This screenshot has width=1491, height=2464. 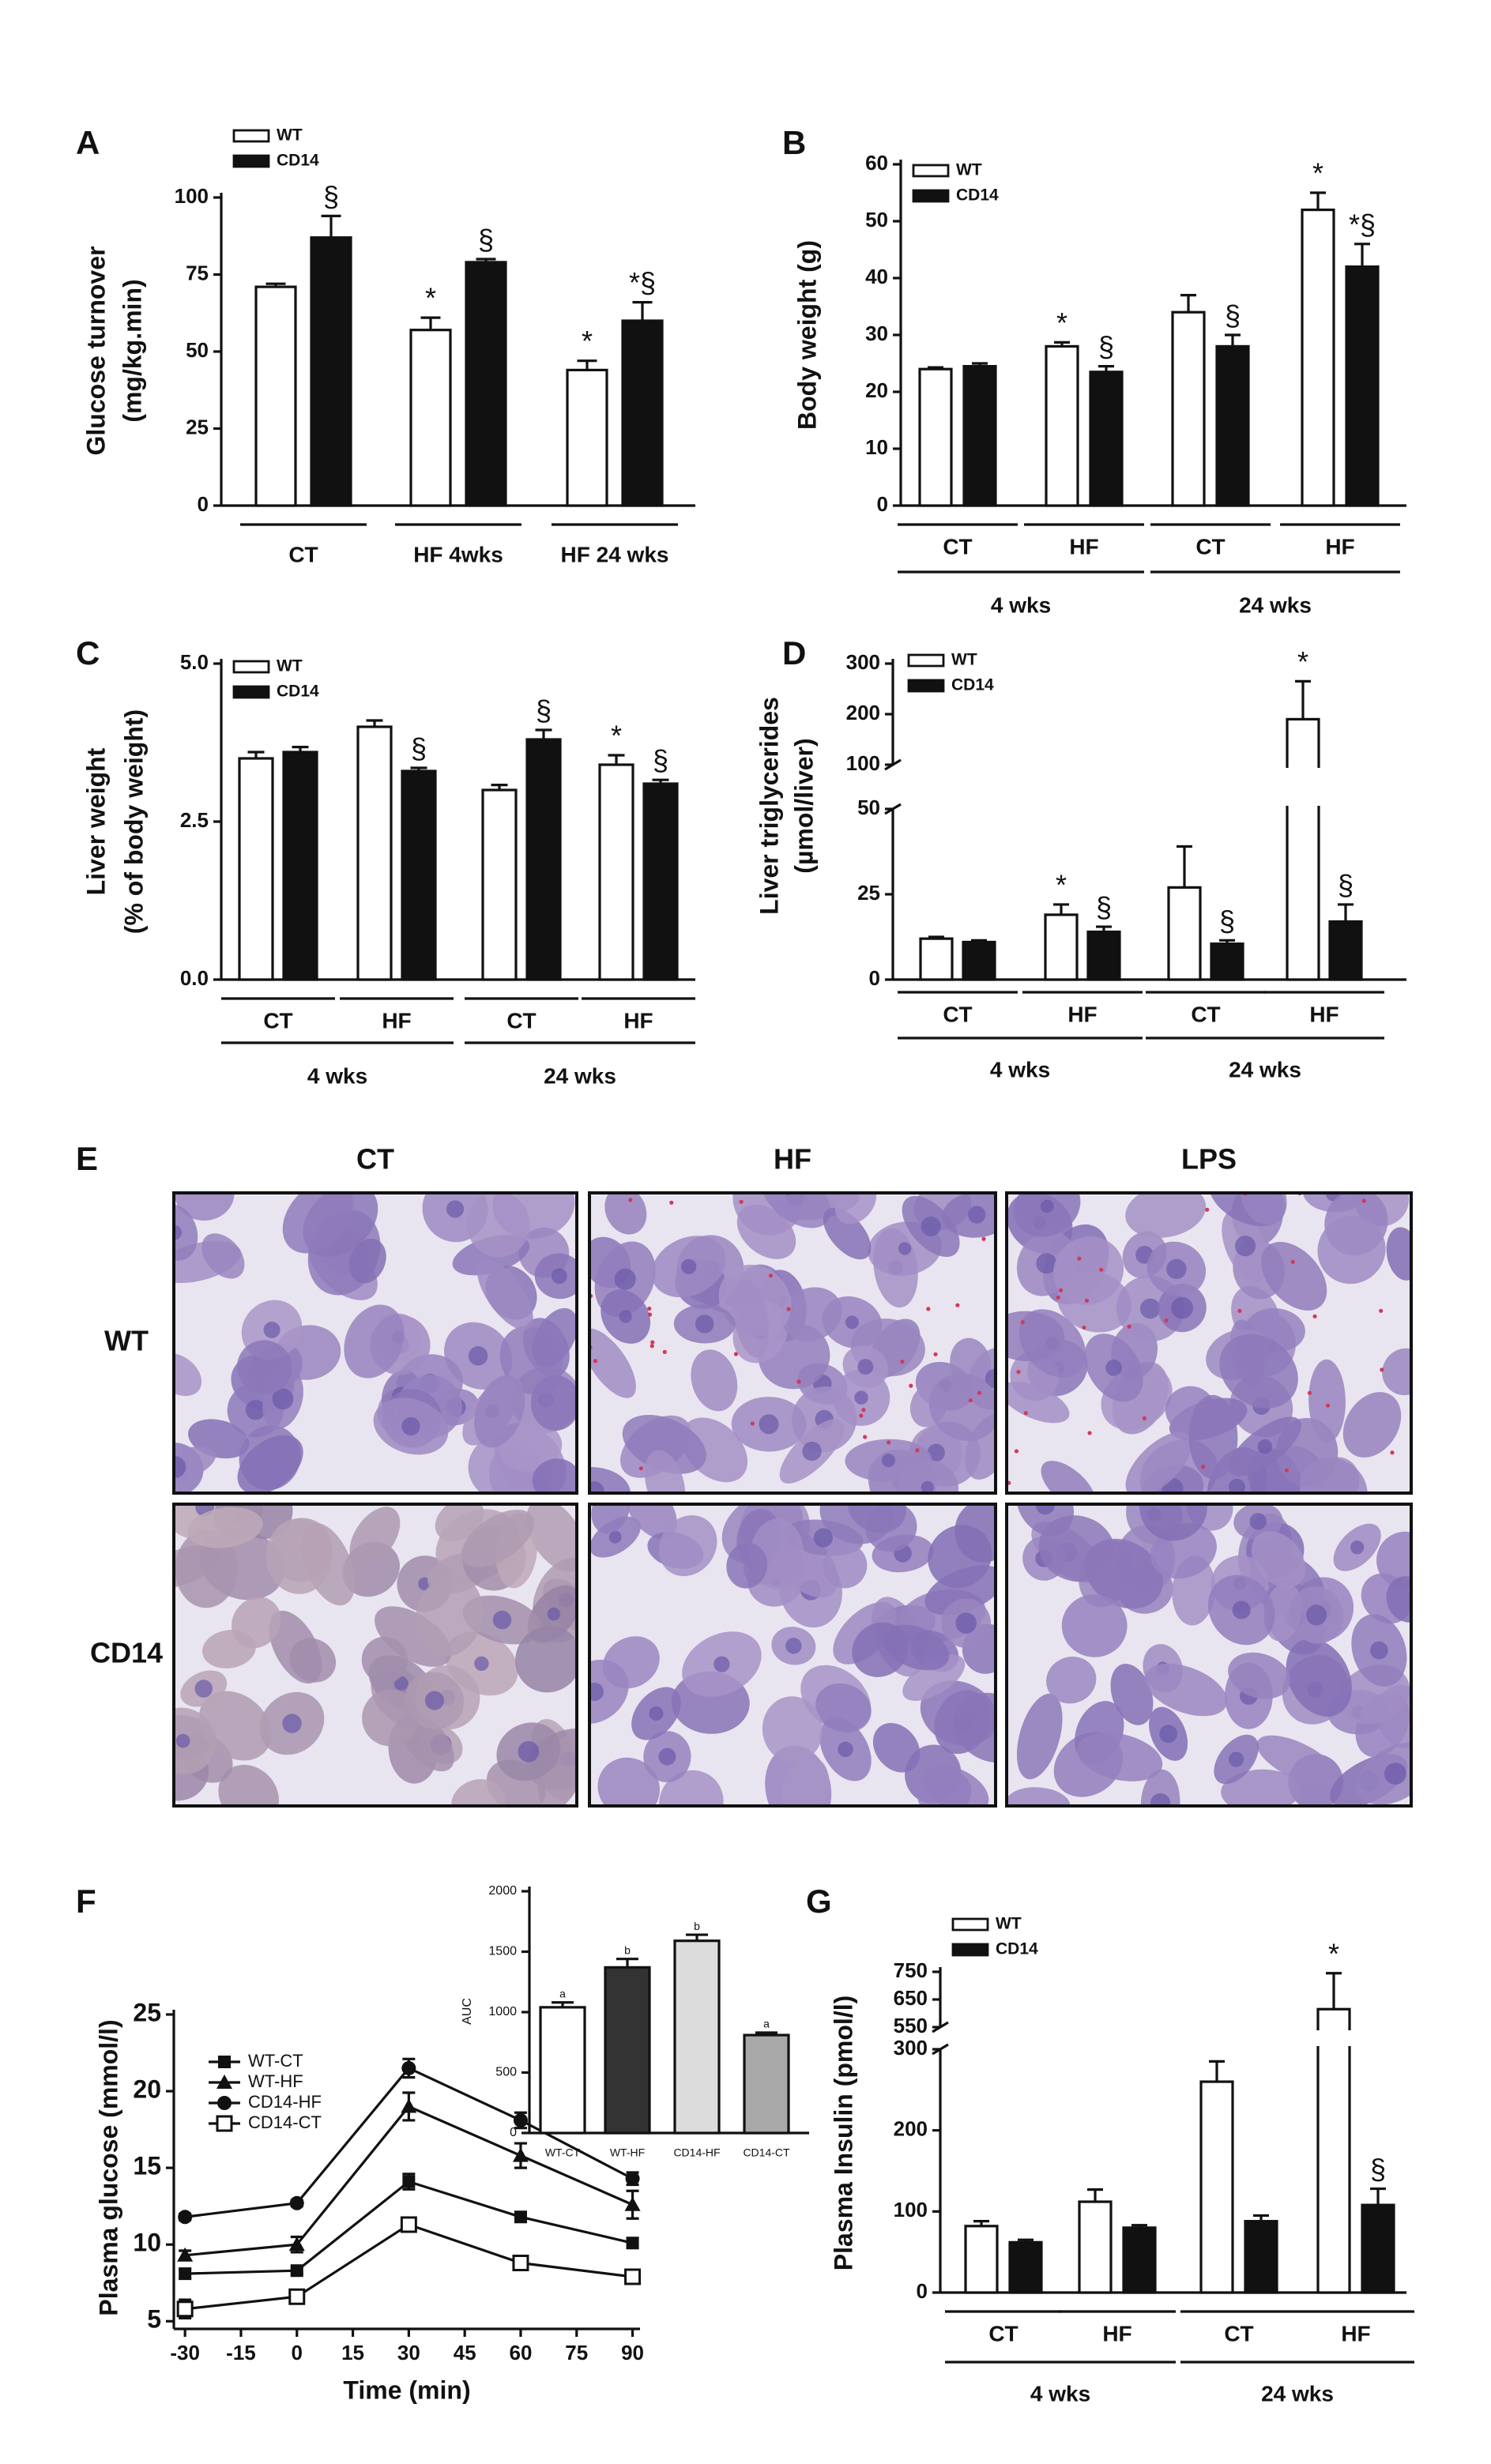 I want to click on significance-mark: *§, so click(x=642, y=282).